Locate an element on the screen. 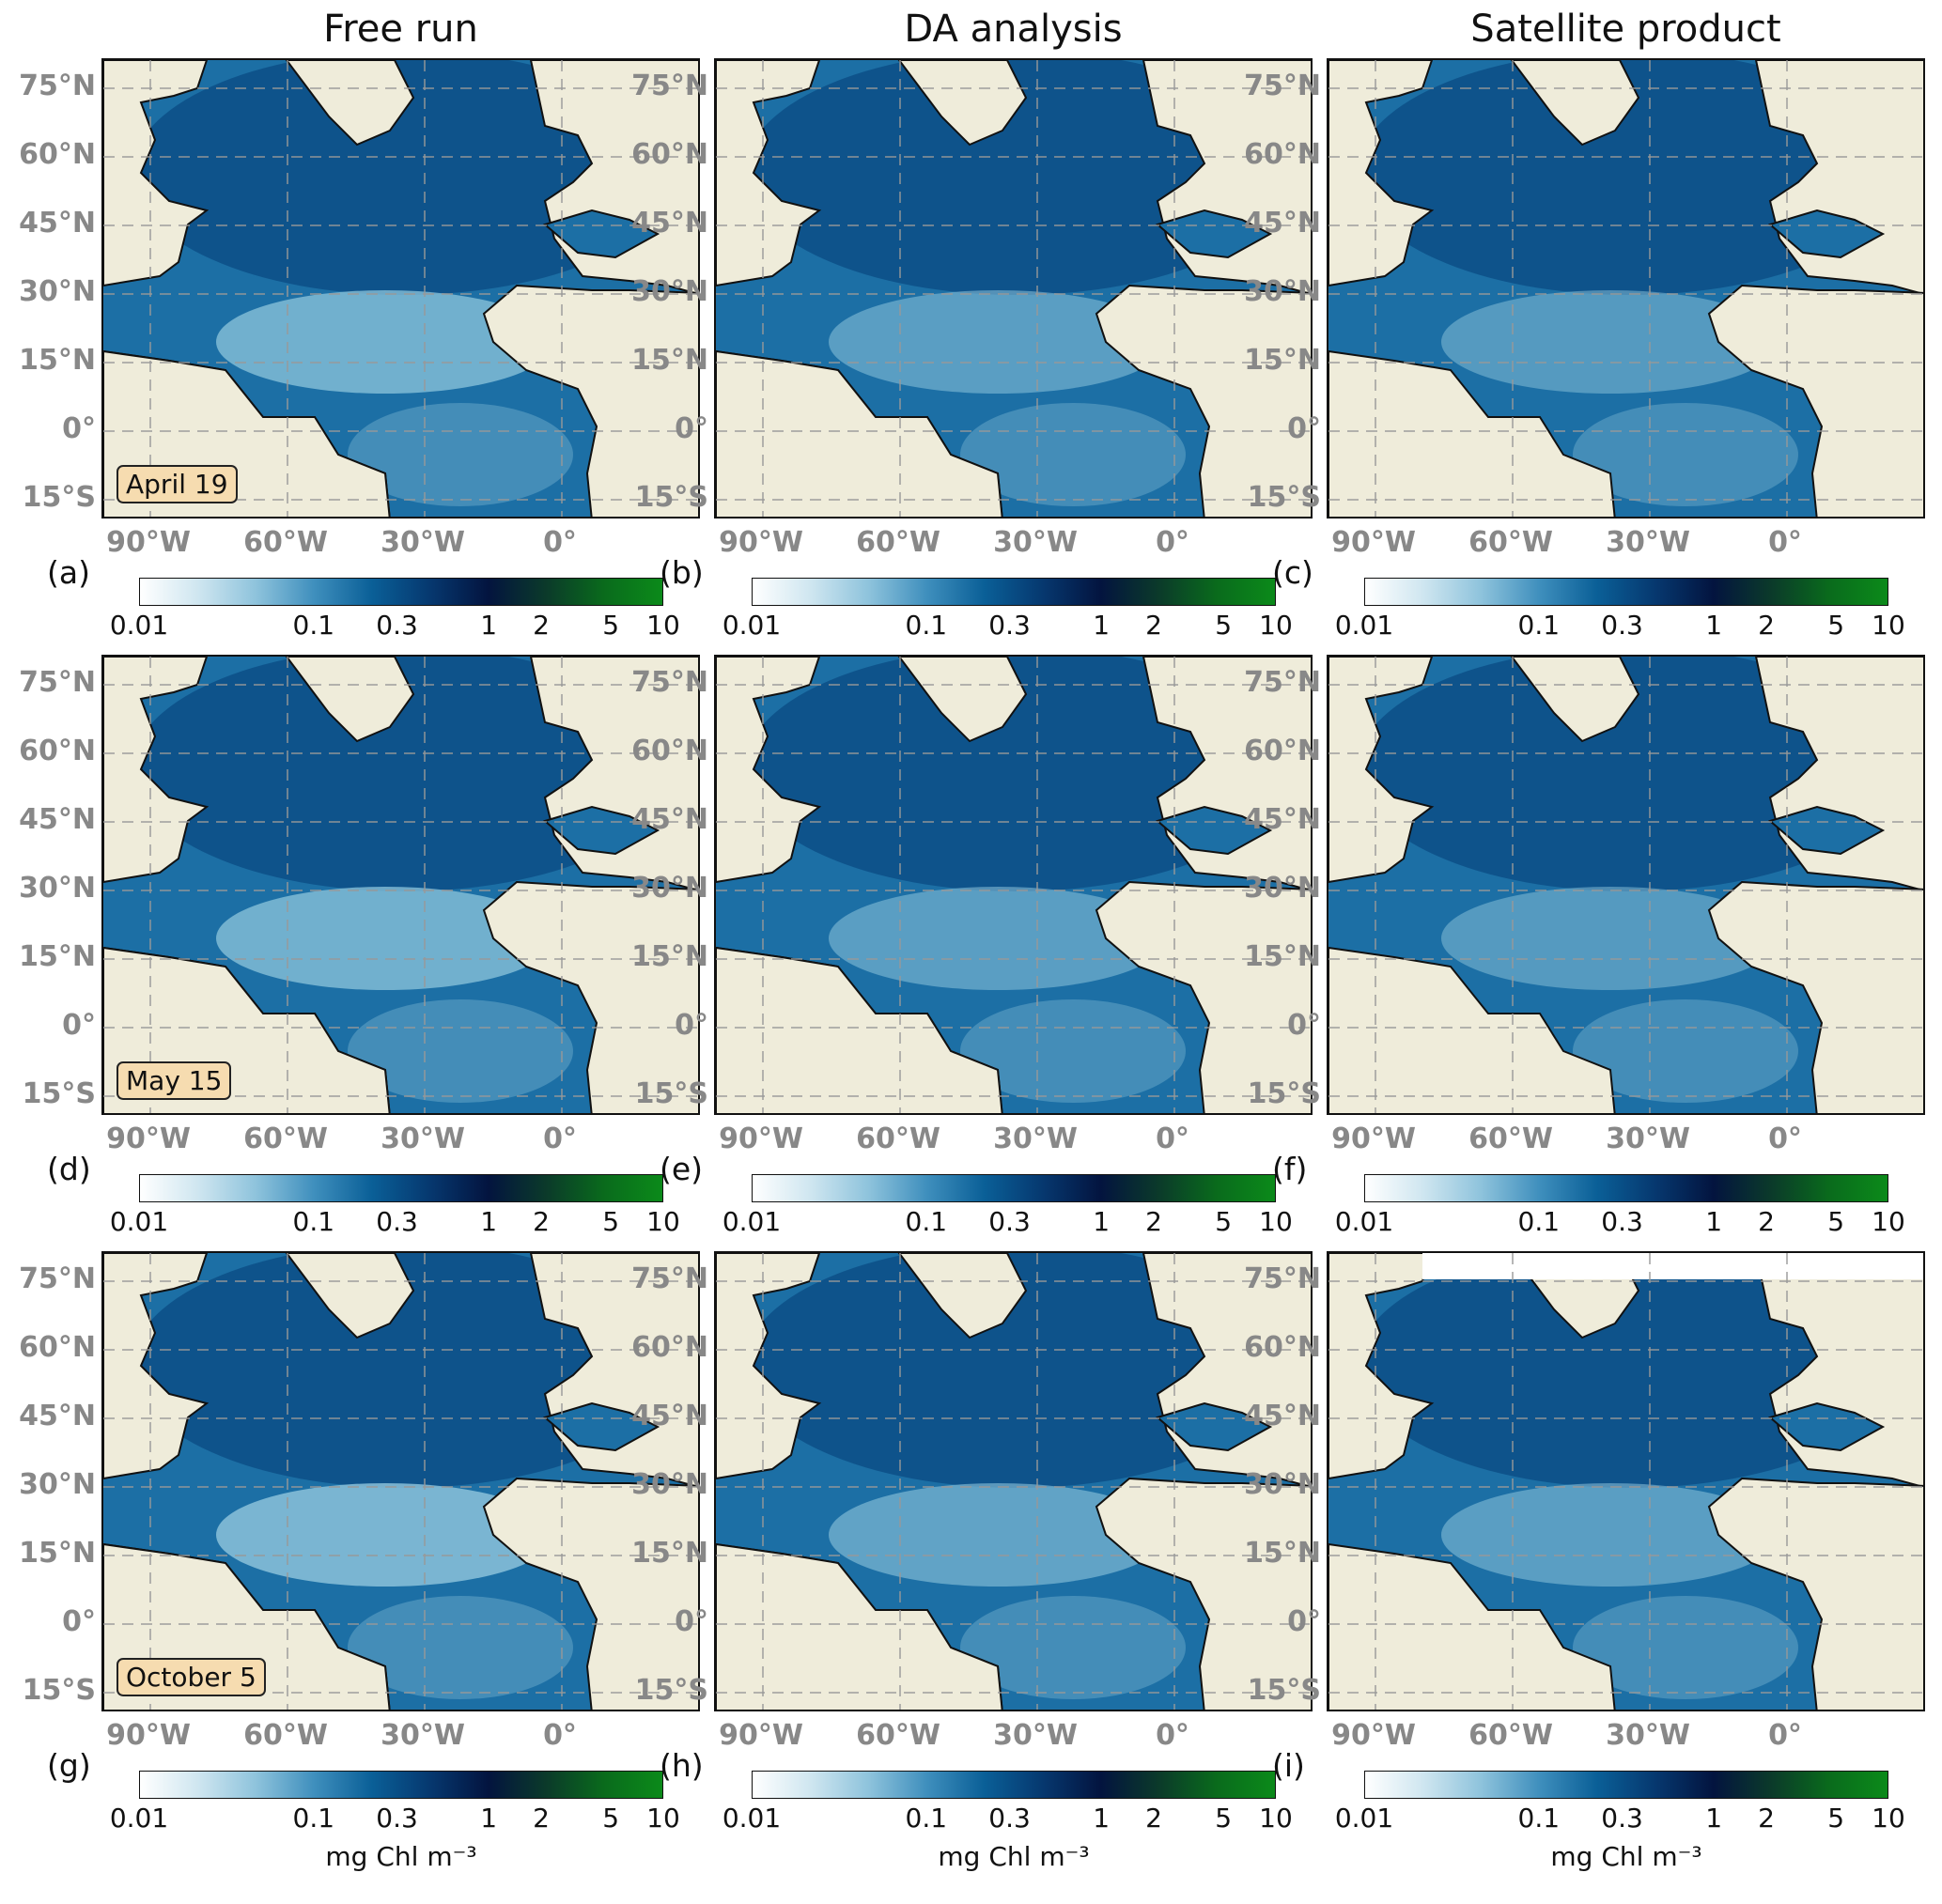 The image size is (1942, 1904). map-panel: October 5 is located at coordinates (400, 1481).